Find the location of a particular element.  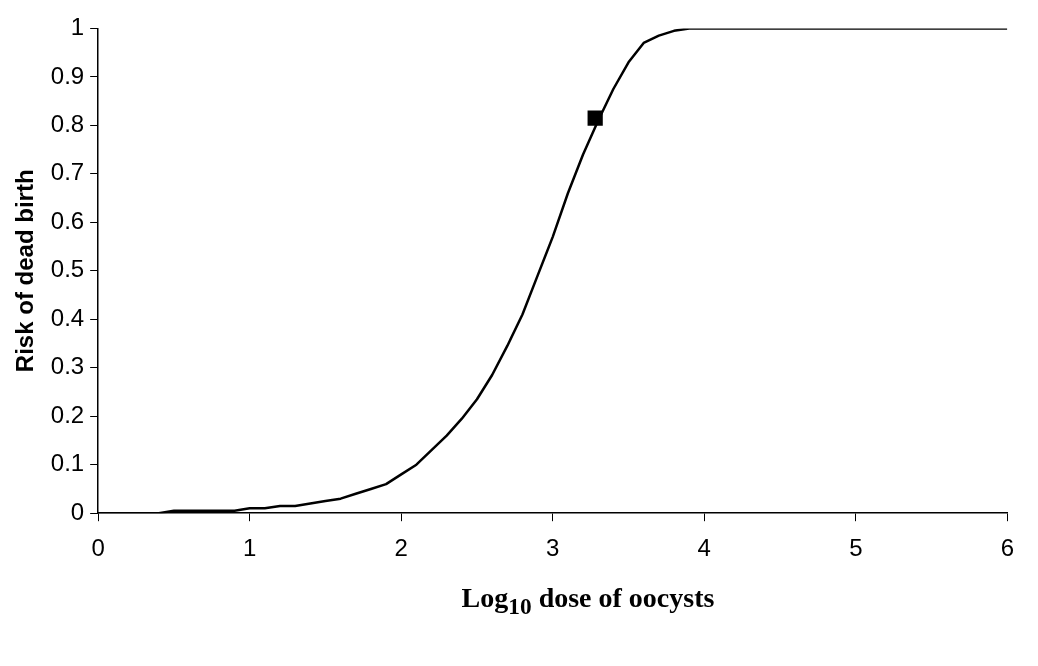

x-tick-label: 2 is located at coordinates (401, 548).